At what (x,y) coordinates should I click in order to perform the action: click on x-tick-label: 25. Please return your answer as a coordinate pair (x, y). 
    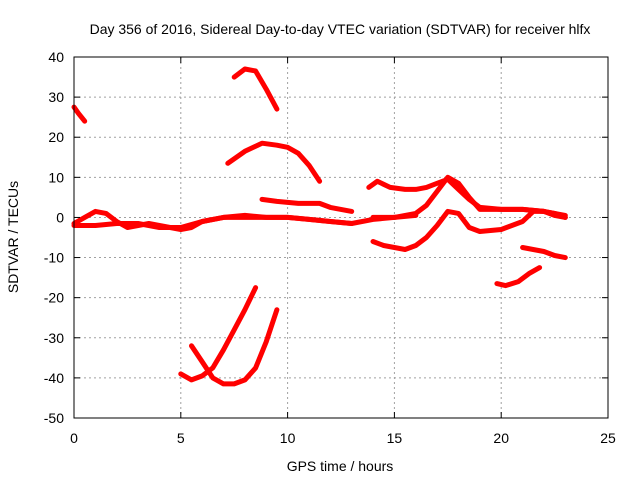
    Looking at the image, I should click on (608, 438).